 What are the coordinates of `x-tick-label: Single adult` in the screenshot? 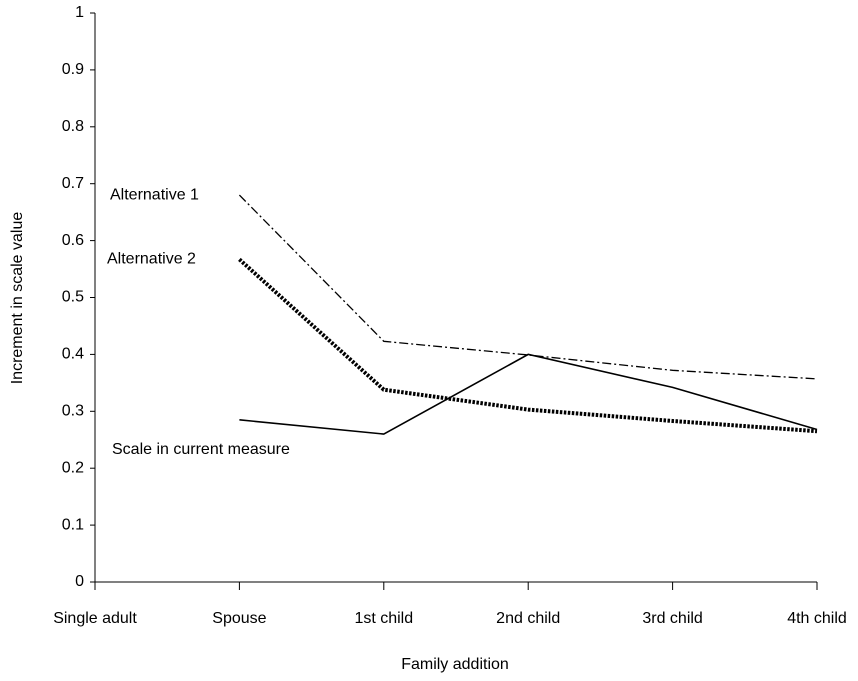 It's located at (95, 618).